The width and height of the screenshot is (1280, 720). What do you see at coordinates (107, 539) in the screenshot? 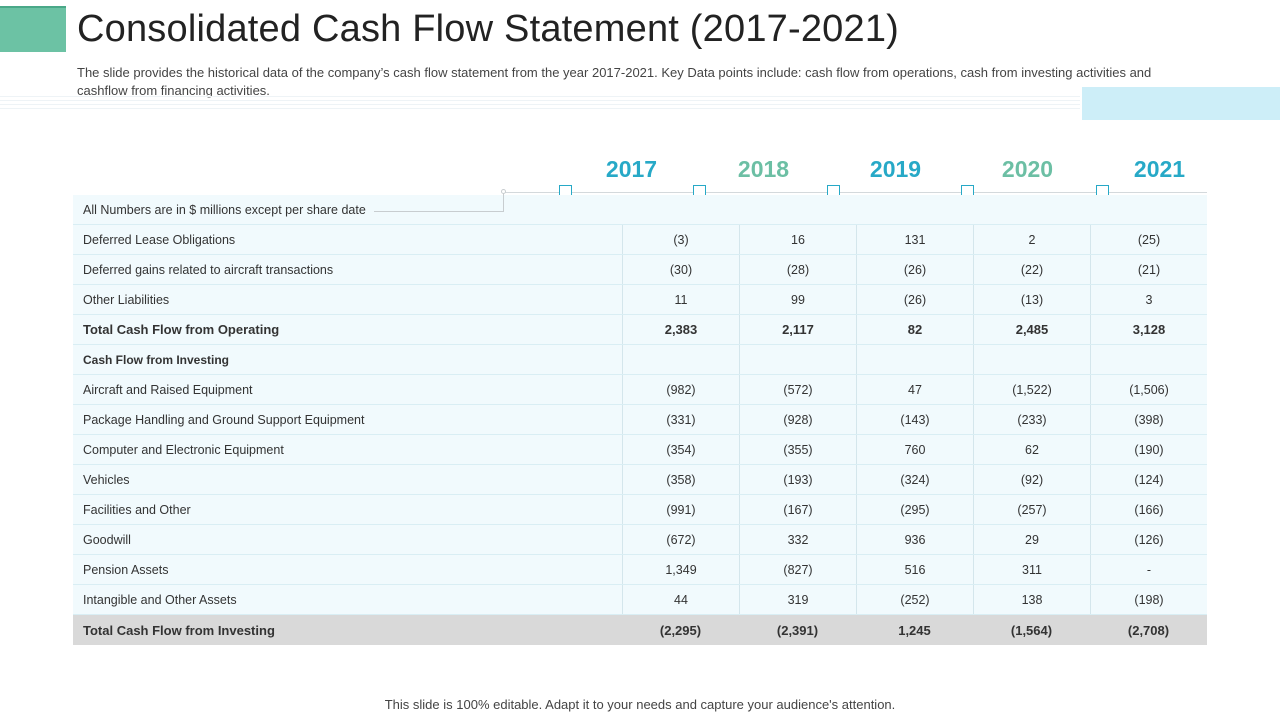
I see `row-label: Goodwill` at bounding box center [107, 539].